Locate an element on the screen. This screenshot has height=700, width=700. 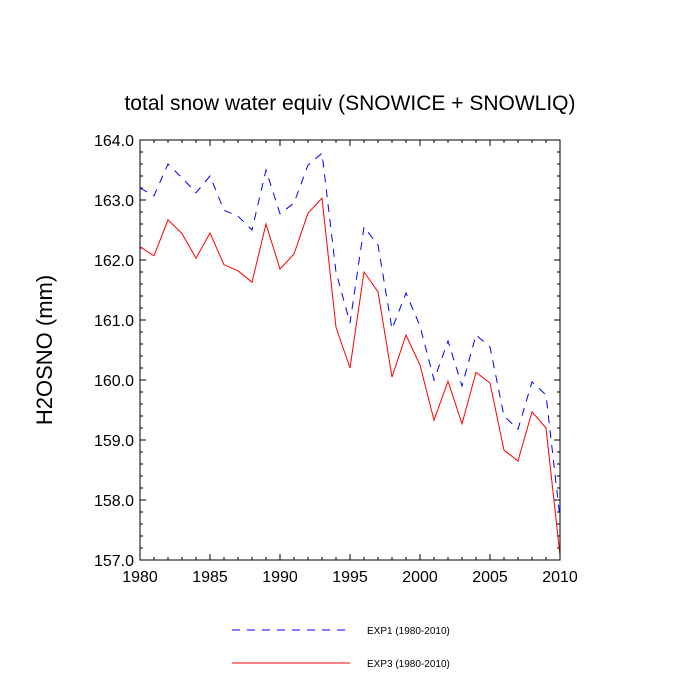
legend-label-2: EXP3 (1980-2010) is located at coordinates (408, 664).